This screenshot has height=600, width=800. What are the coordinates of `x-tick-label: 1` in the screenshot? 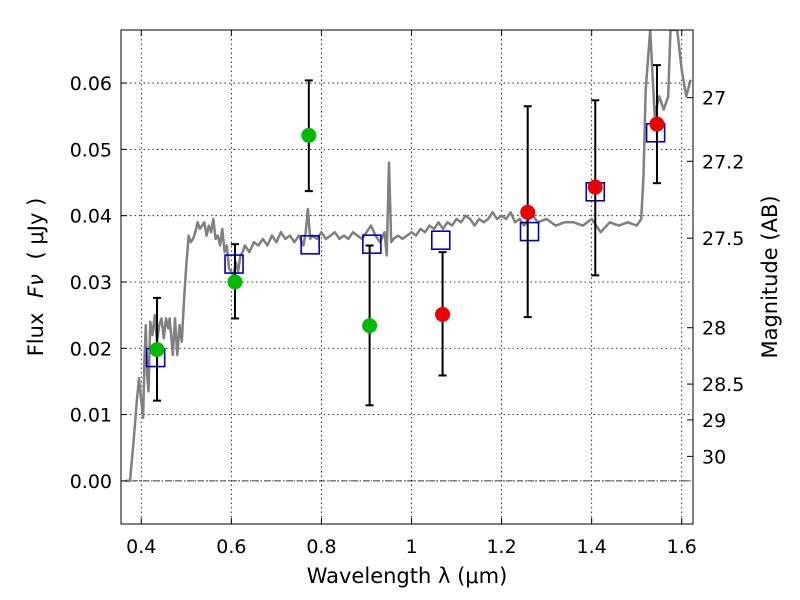 It's located at (411, 547).